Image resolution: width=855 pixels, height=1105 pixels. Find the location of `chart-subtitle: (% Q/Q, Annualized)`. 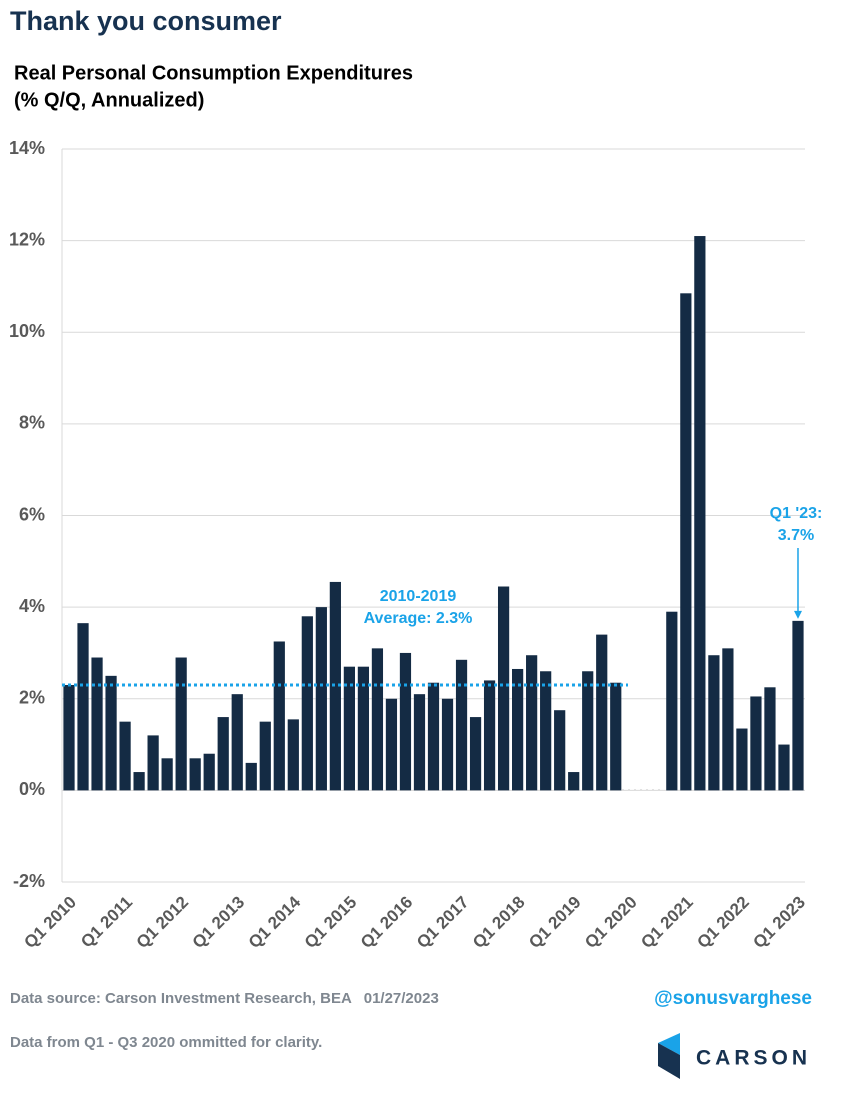

chart-subtitle: (% Q/Q, Annualized) is located at coordinates (109, 100).